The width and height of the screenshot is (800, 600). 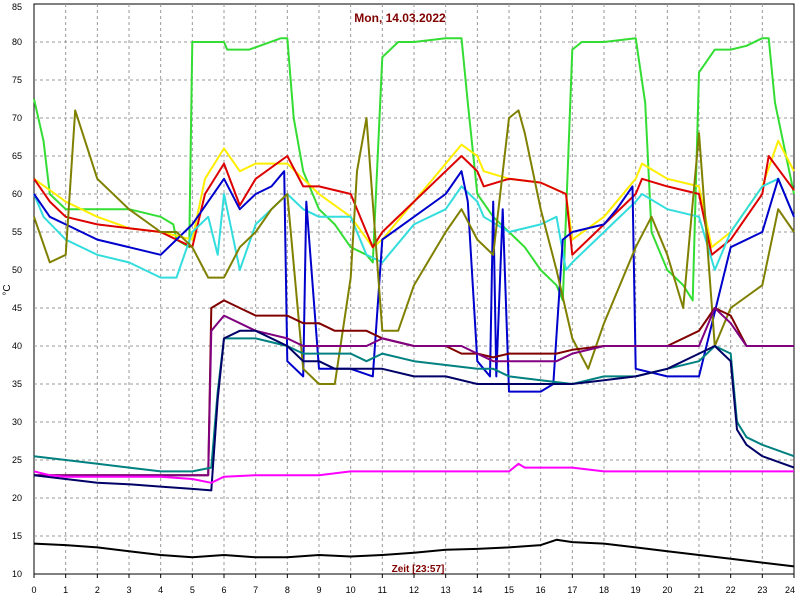 I want to click on y-tick-label: 30, so click(x=17, y=422).